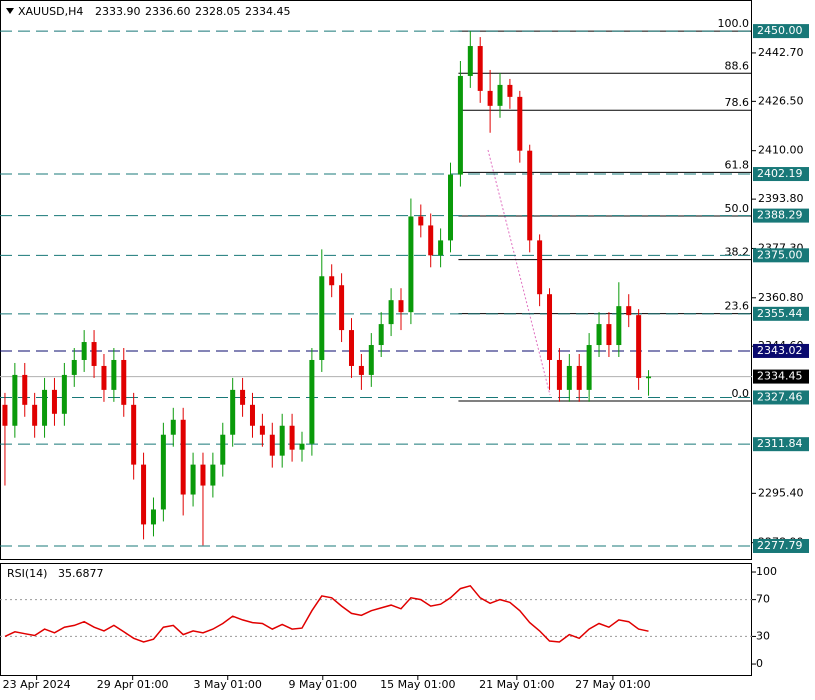  Describe the element at coordinates (737, 208) in the screenshot. I see `fib-label: 50.0` at that location.